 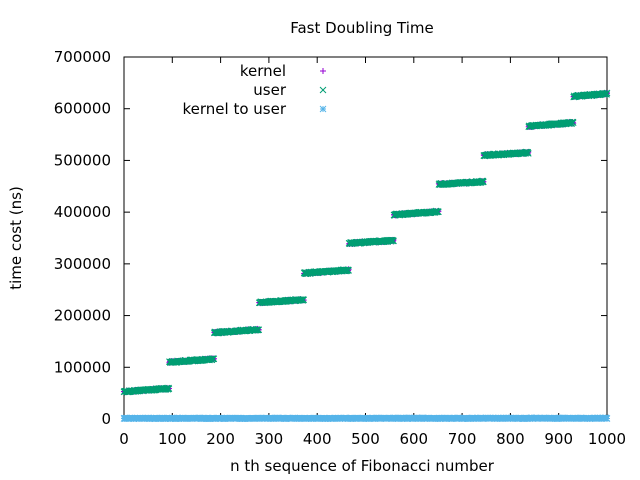 What do you see at coordinates (82, 57) in the screenshot?
I see `y-tick-label: 700000` at bounding box center [82, 57].